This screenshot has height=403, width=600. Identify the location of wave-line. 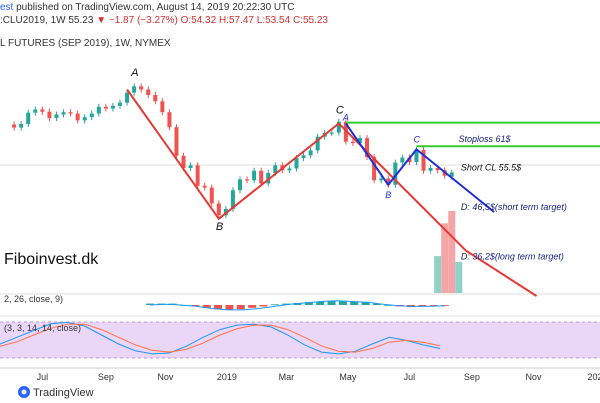
(420, 167).